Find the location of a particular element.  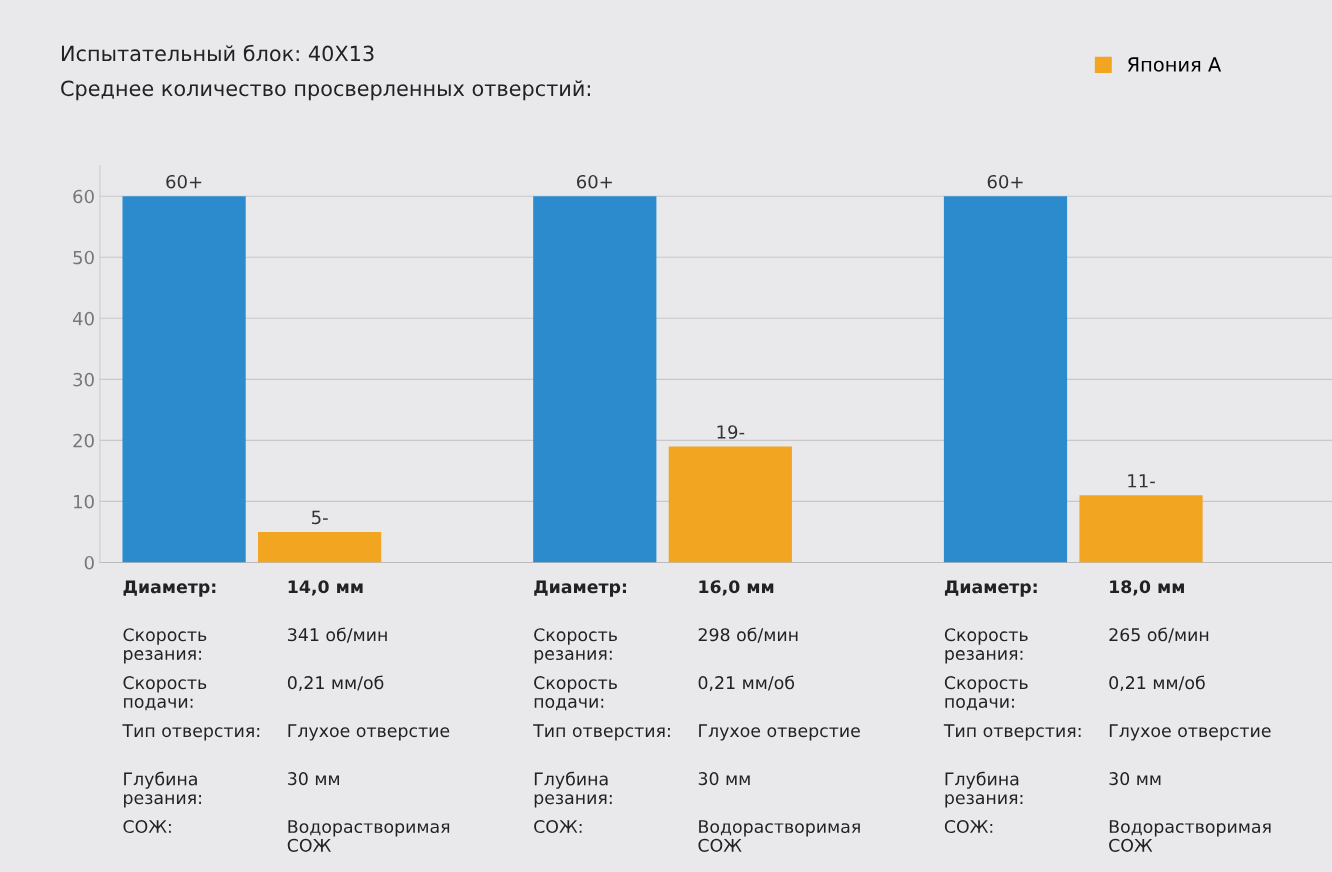

text: 16,0 мм is located at coordinates (736, 588).